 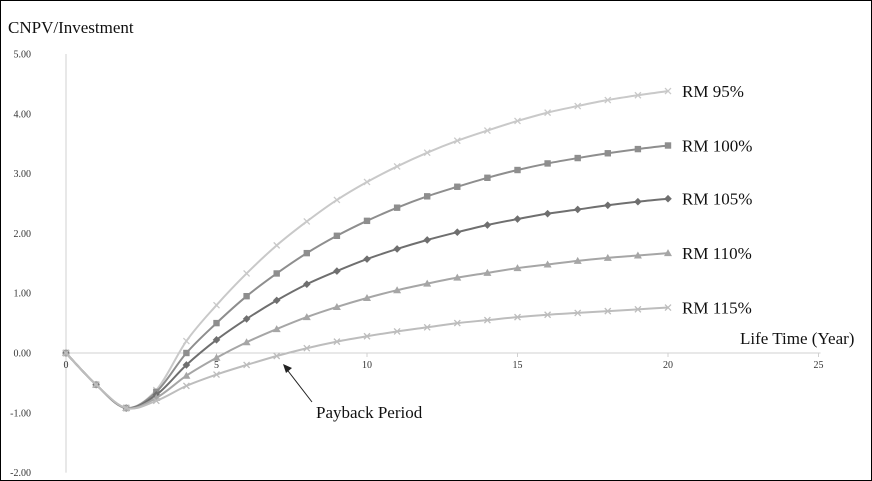 I want to click on x-tick-label: 5, so click(x=216, y=365).